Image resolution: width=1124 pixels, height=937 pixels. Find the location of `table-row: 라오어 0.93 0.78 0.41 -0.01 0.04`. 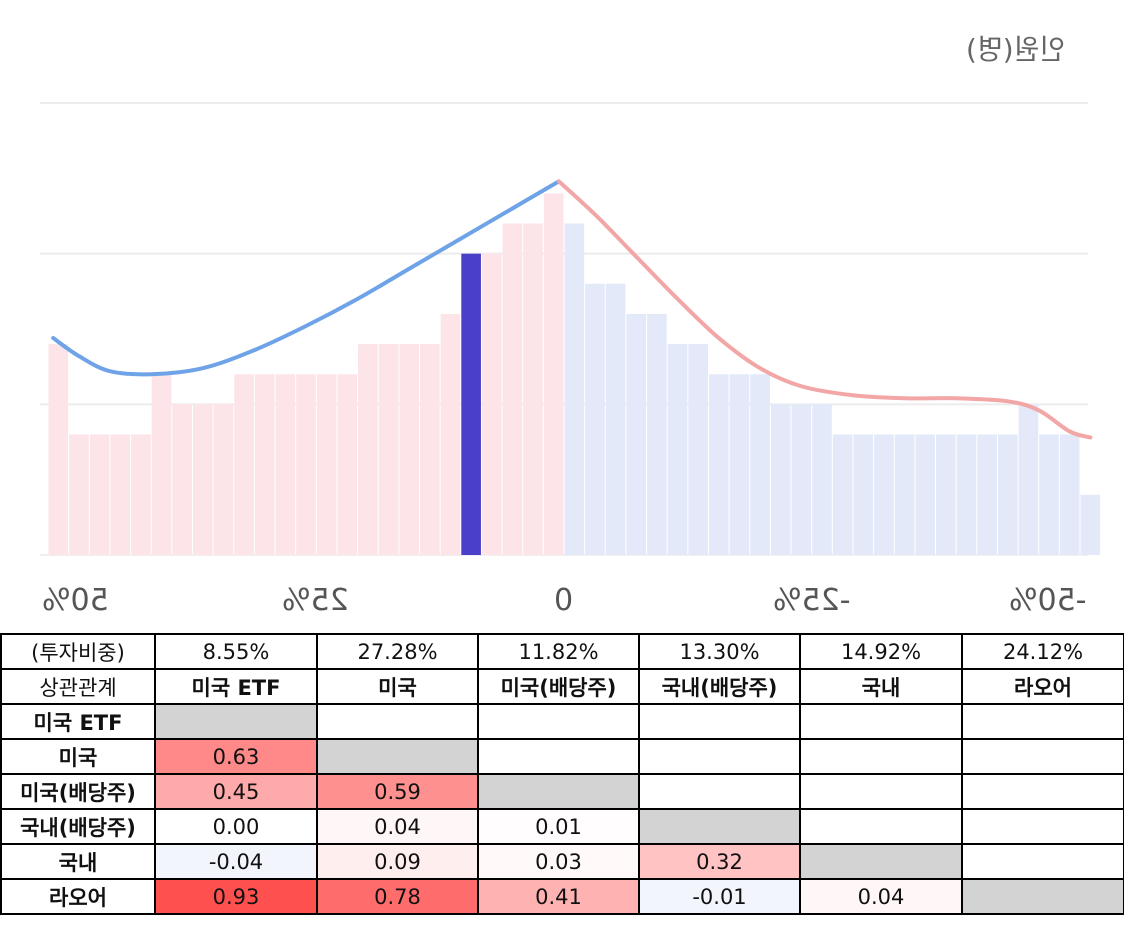

table-row: 라오어 0.93 0.78 0.41 -0.01 0.04 is located at coordinates (562, 896).